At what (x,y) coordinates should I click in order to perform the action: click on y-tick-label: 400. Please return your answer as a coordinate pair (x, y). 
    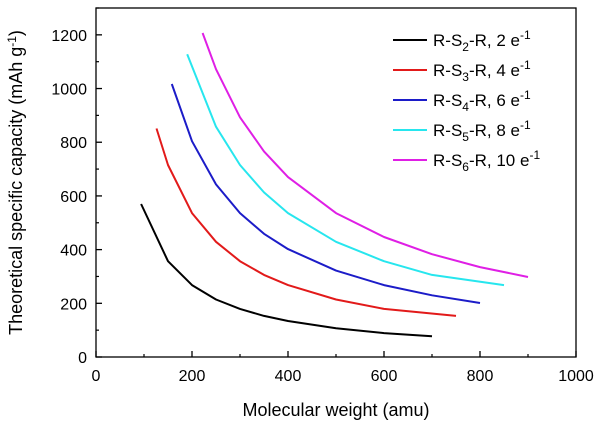
    Looking at the image, I should click on (73, 251).